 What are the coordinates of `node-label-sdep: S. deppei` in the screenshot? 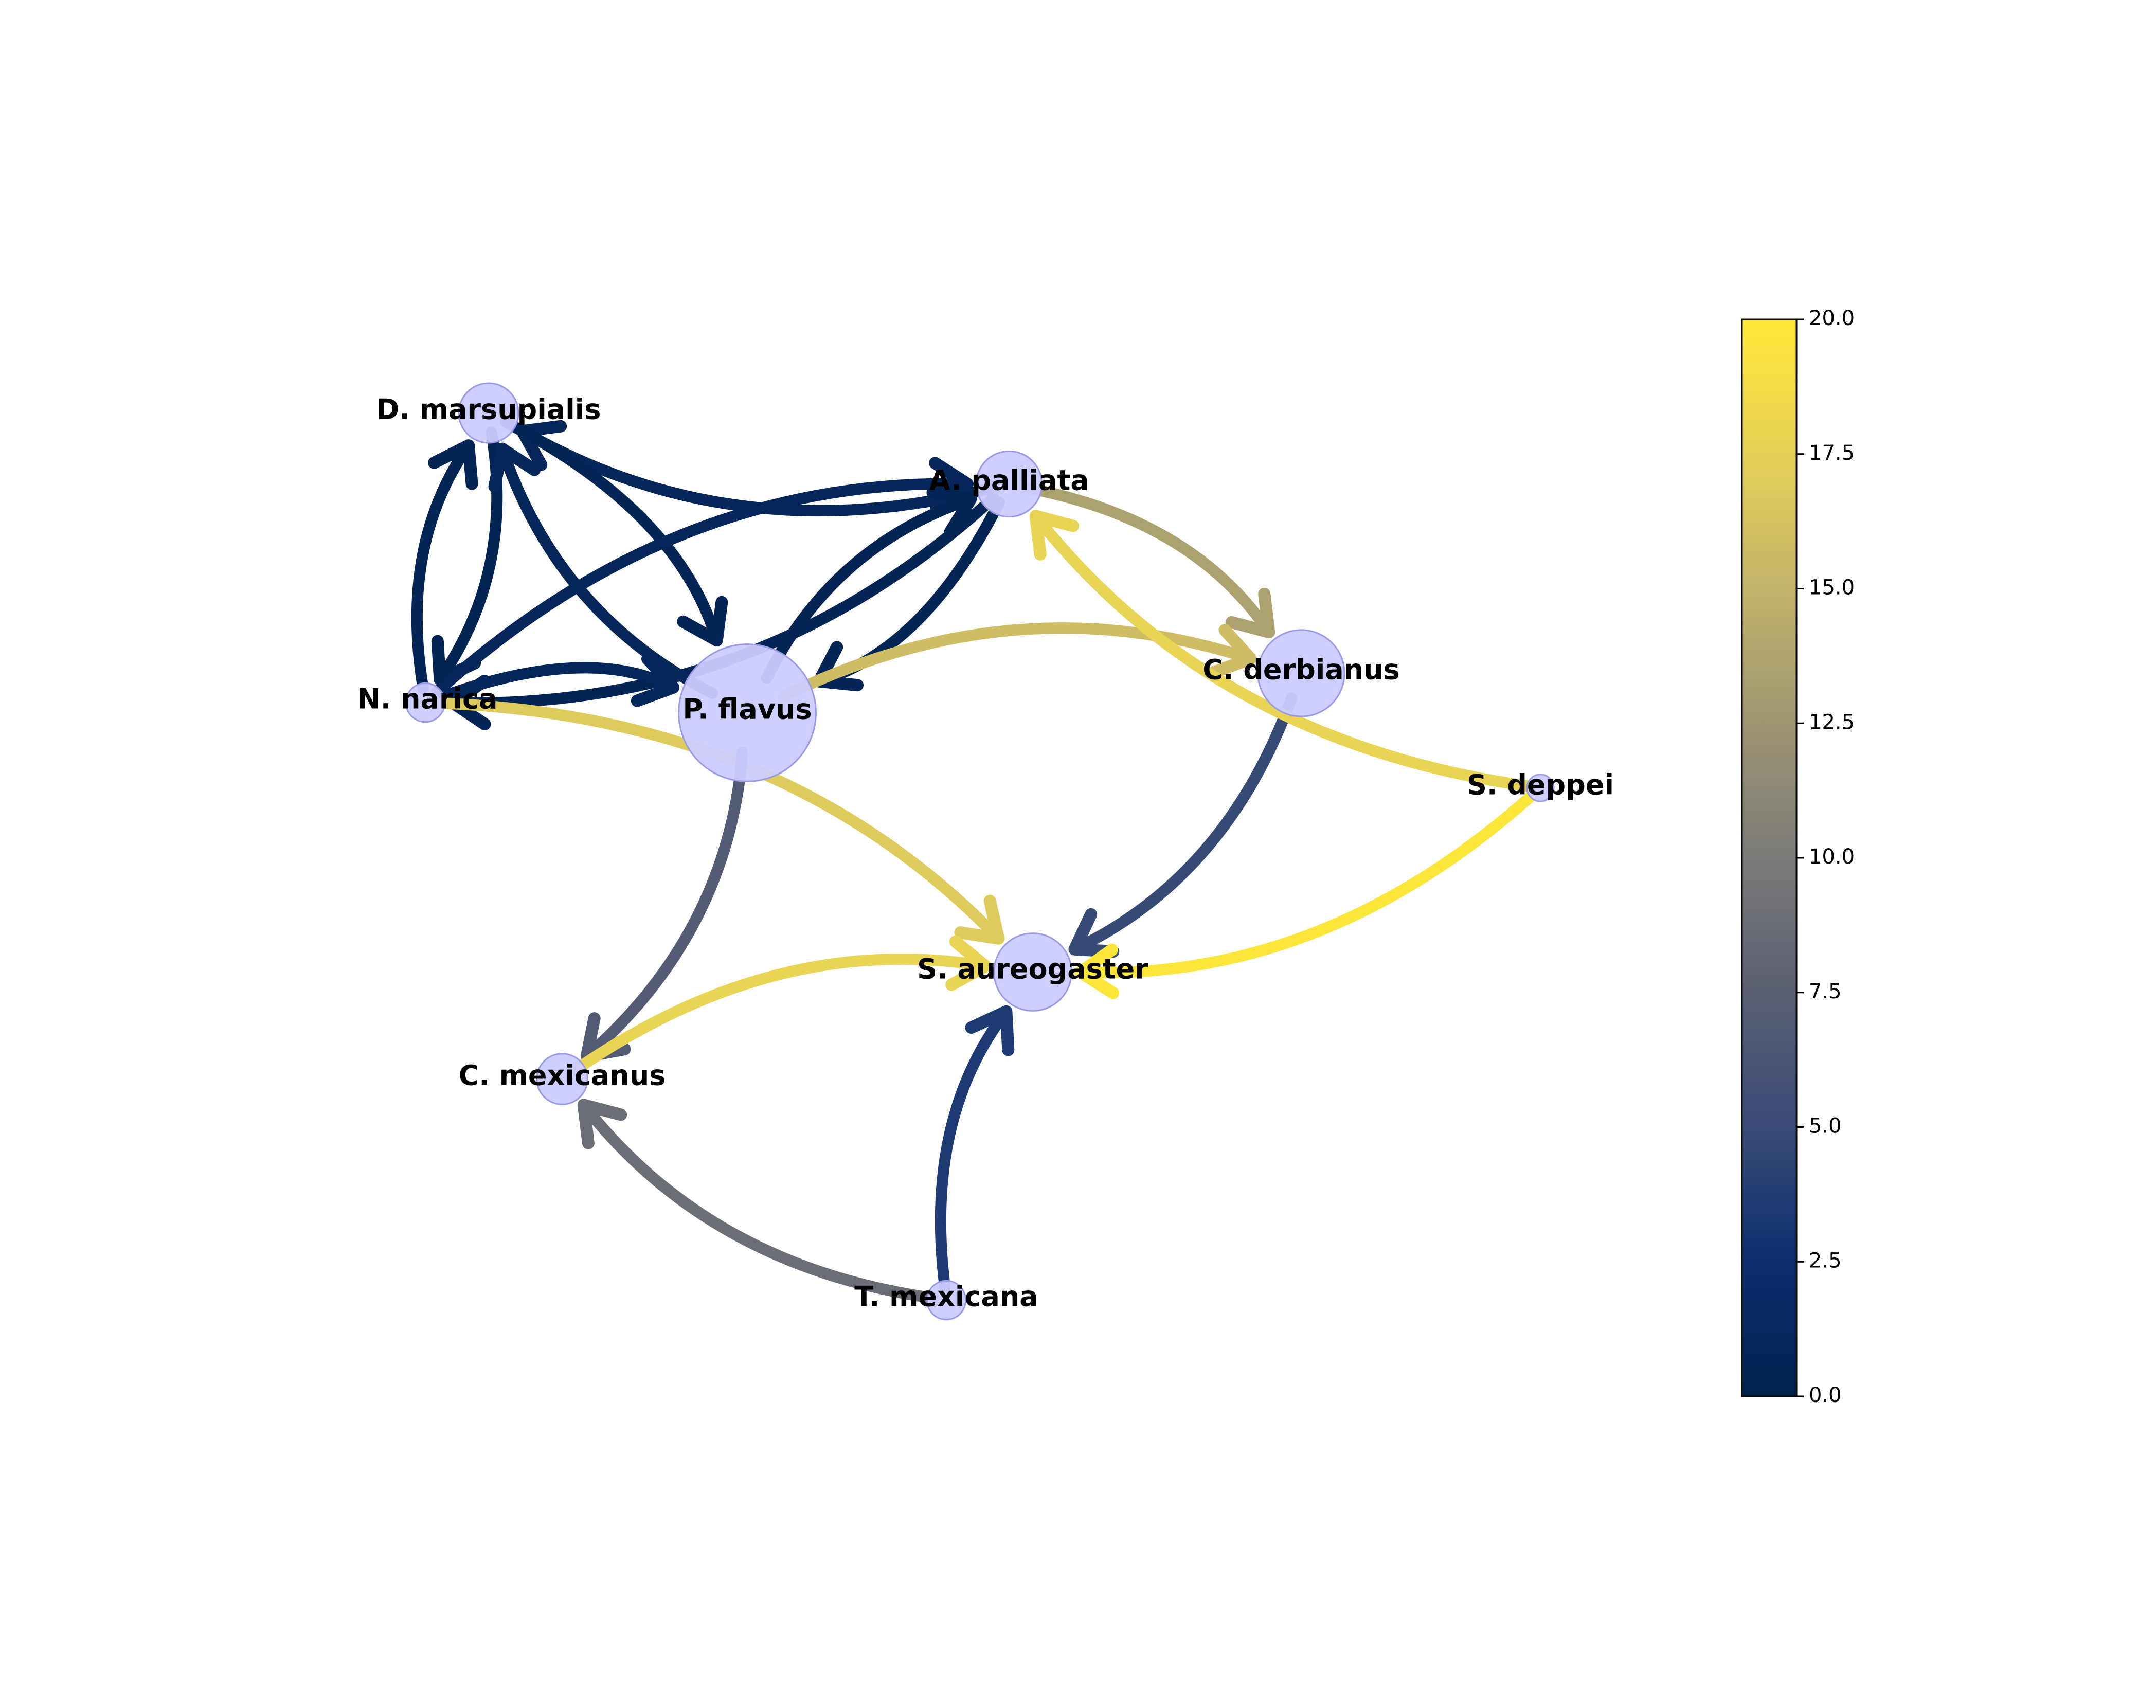 It's located at (1540, 785).